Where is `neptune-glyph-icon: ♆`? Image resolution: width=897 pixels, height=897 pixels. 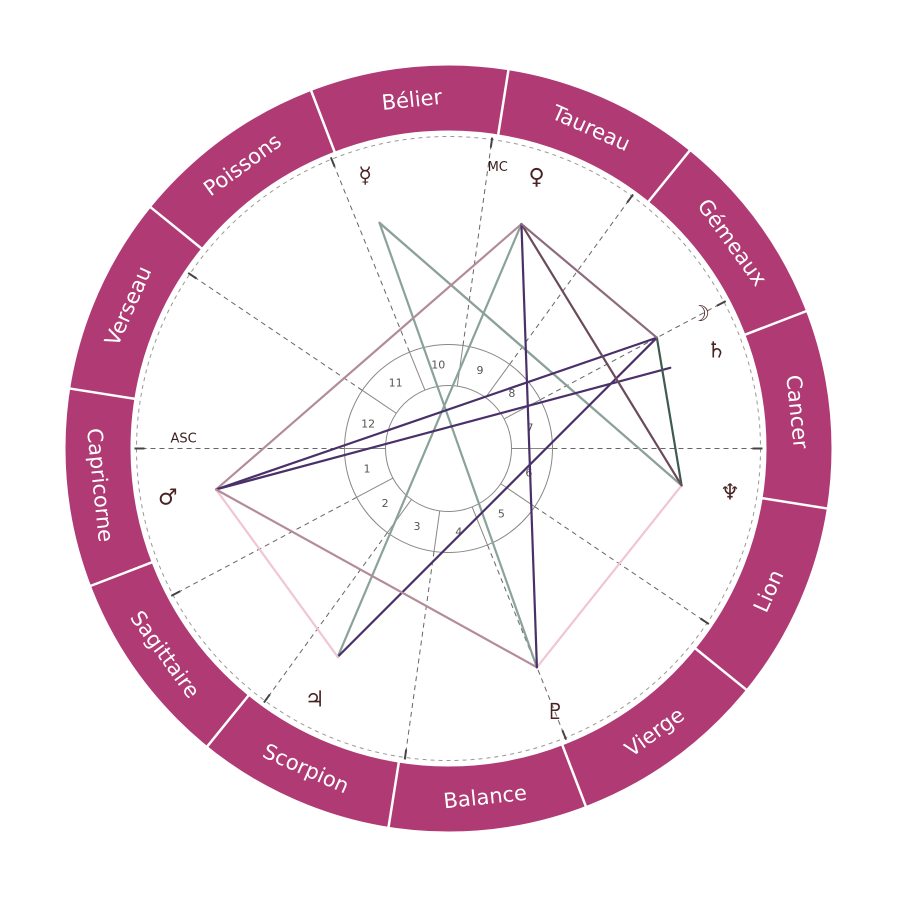
neptune-glyph-icon: ♆ is located at coordinates (730, 493).